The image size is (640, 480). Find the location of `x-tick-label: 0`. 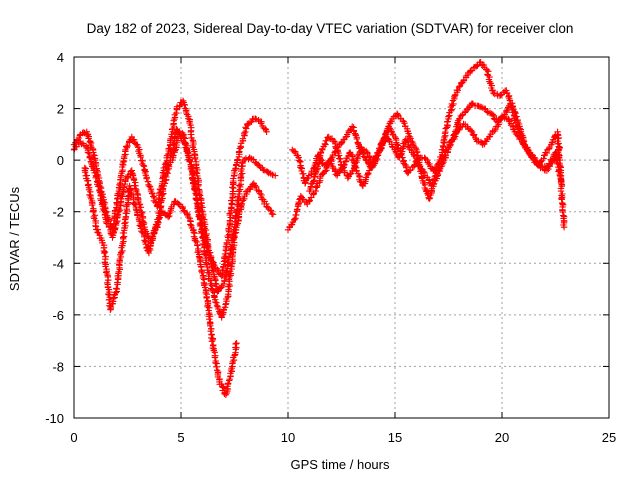

x-tick-label: 0 is located at coordinates (73, 437).